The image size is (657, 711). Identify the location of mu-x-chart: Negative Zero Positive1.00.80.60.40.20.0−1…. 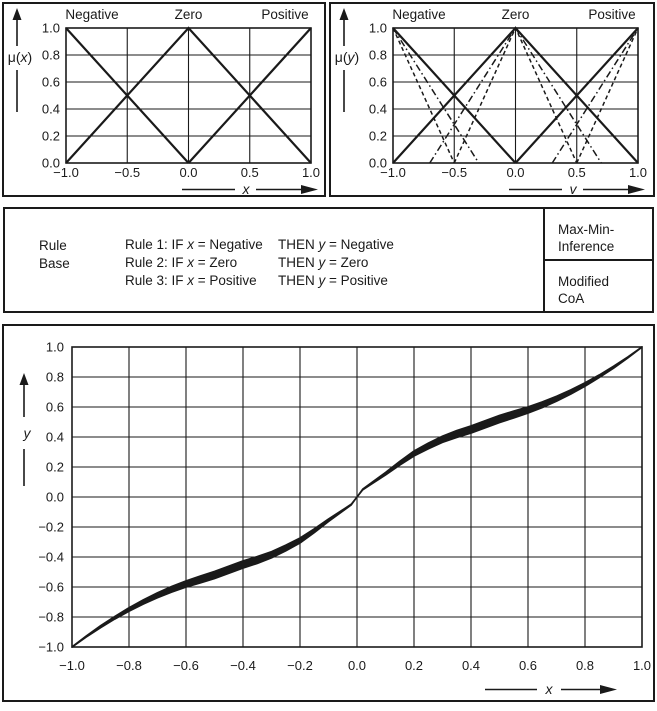
(164, 100).